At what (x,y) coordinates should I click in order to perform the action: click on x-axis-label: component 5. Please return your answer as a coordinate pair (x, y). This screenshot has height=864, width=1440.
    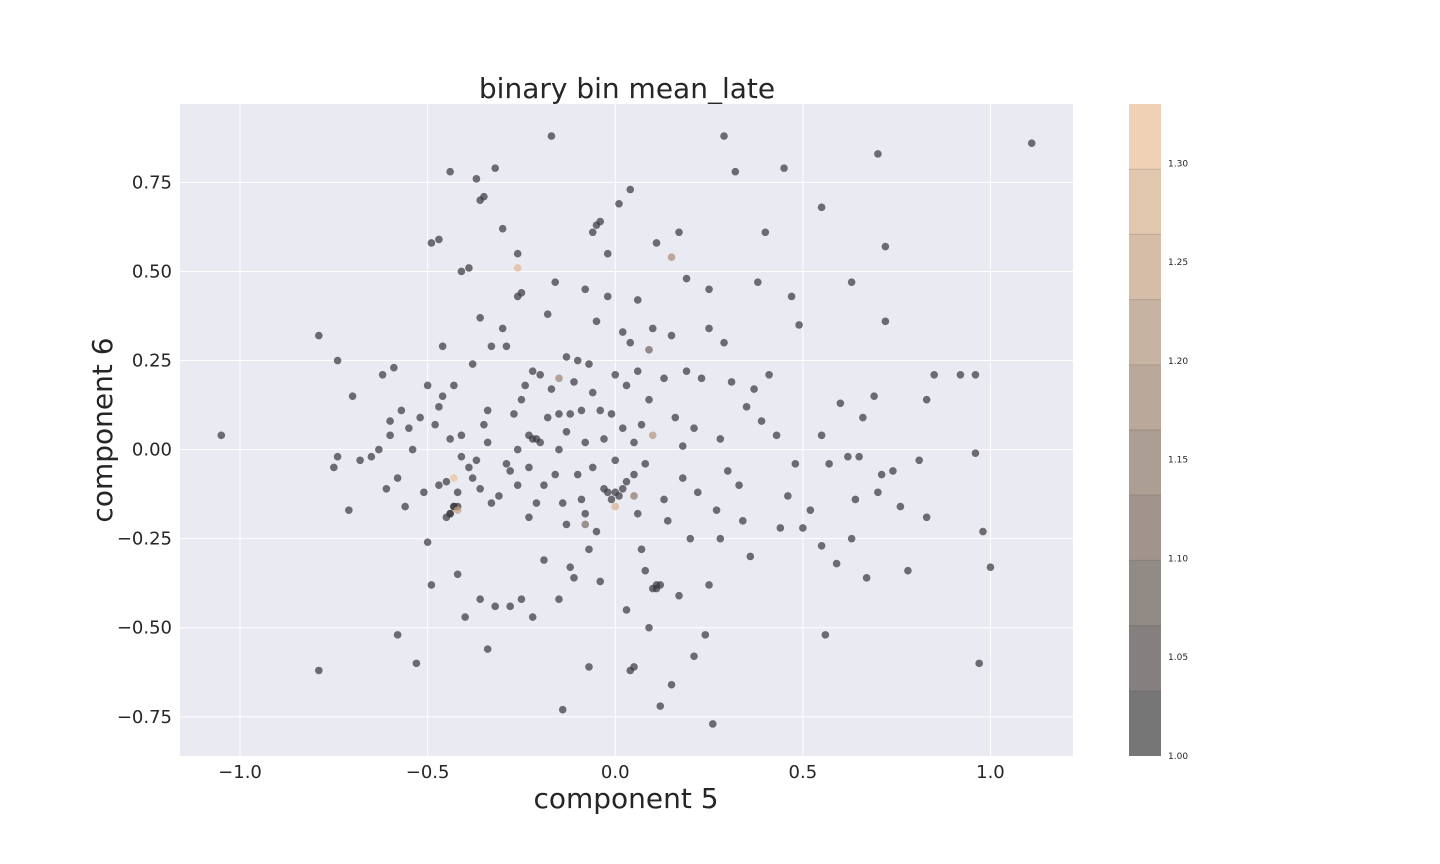
    Looking at the image, I should click on (625, 798).